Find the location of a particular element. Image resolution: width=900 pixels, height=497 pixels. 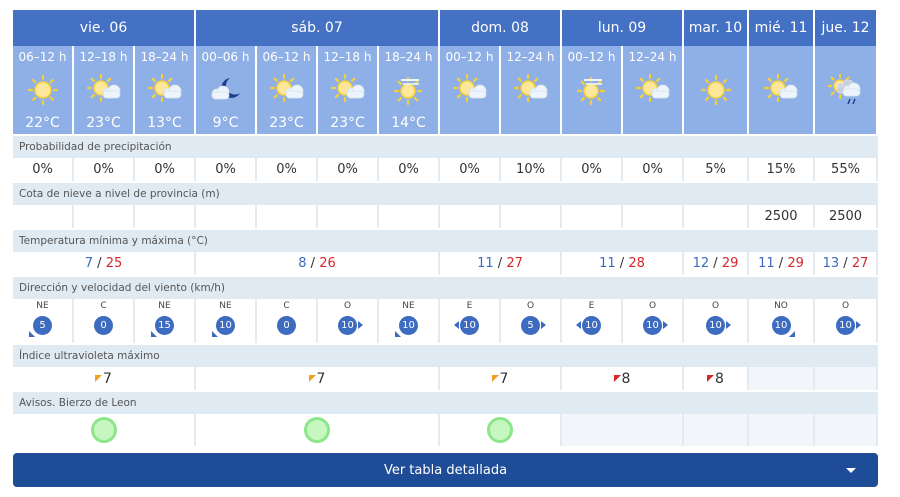

snow-value: 2500 is located at coordinates (781, 216).